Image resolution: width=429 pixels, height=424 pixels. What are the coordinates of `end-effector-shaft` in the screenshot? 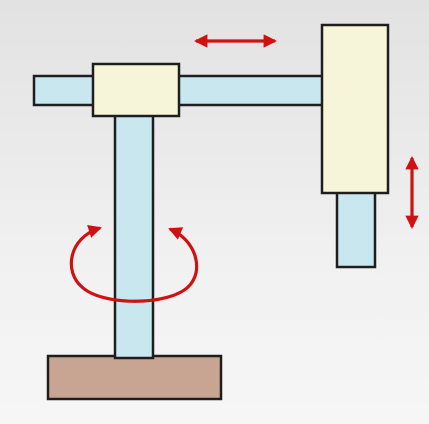 It's located at (356, 228).